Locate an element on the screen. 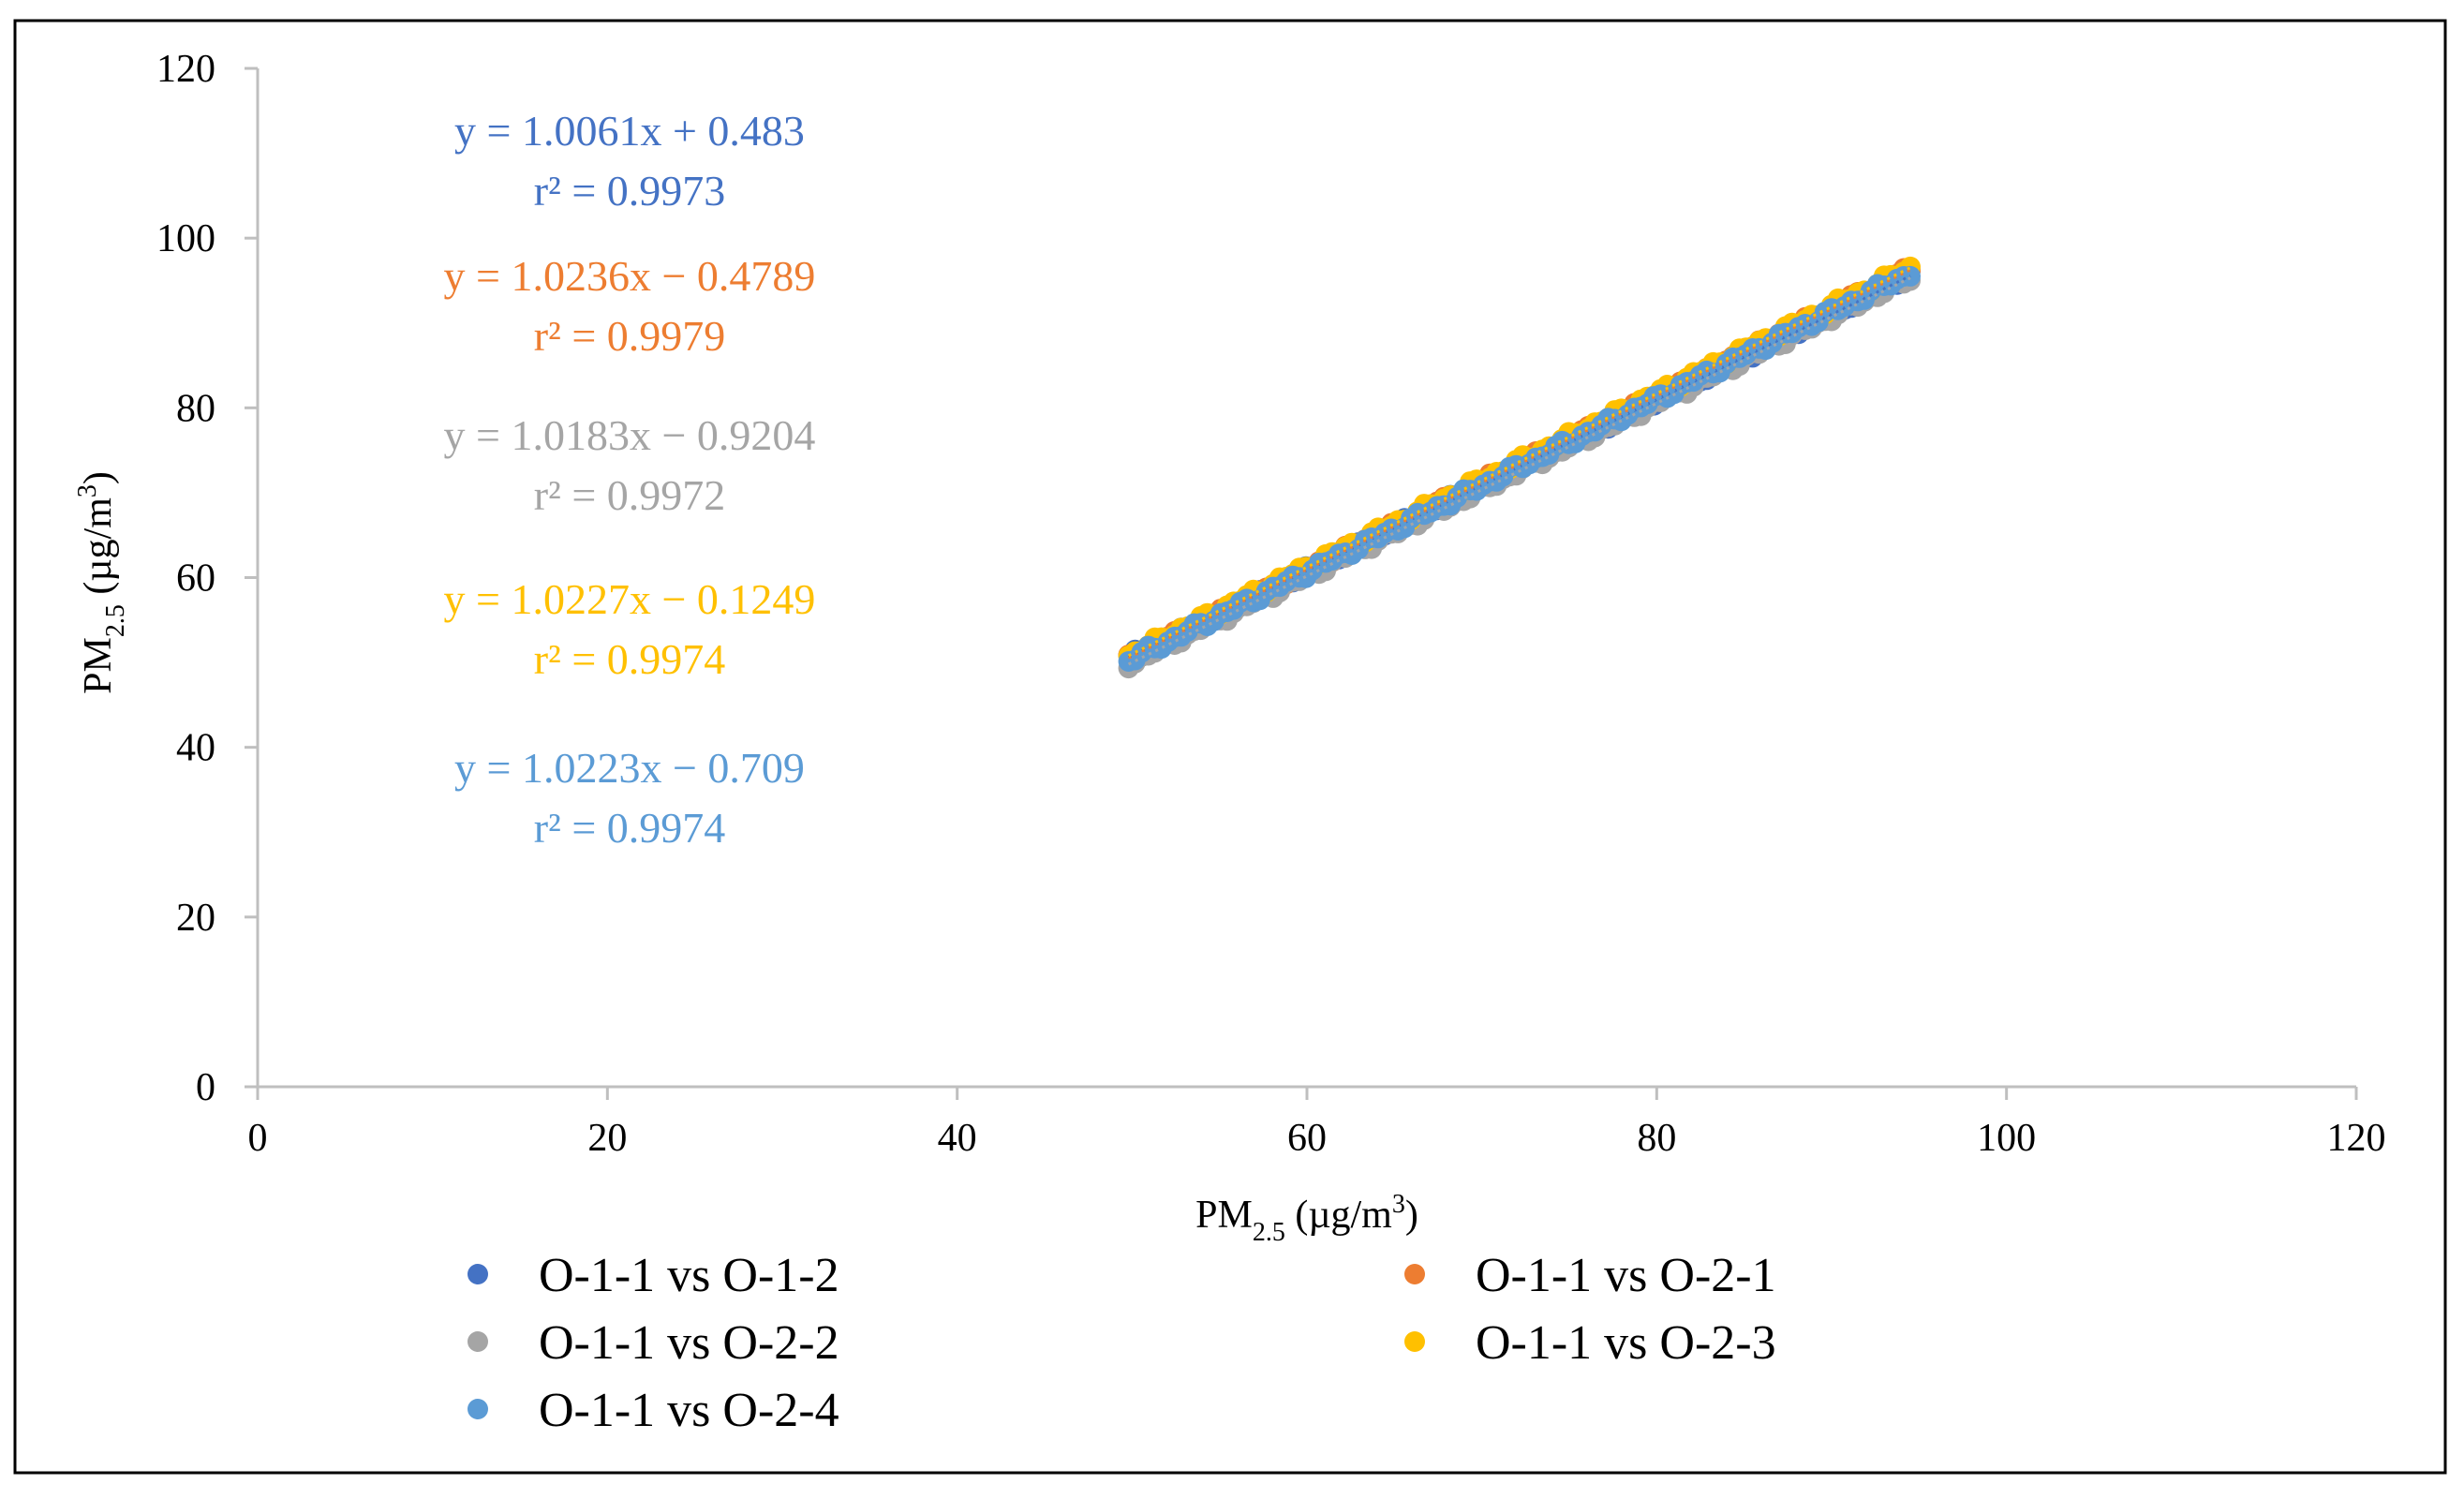 The height and width of the screenshot is (1499, 2464). y-tick-label: 0 is located at coordinates (205, 1087).